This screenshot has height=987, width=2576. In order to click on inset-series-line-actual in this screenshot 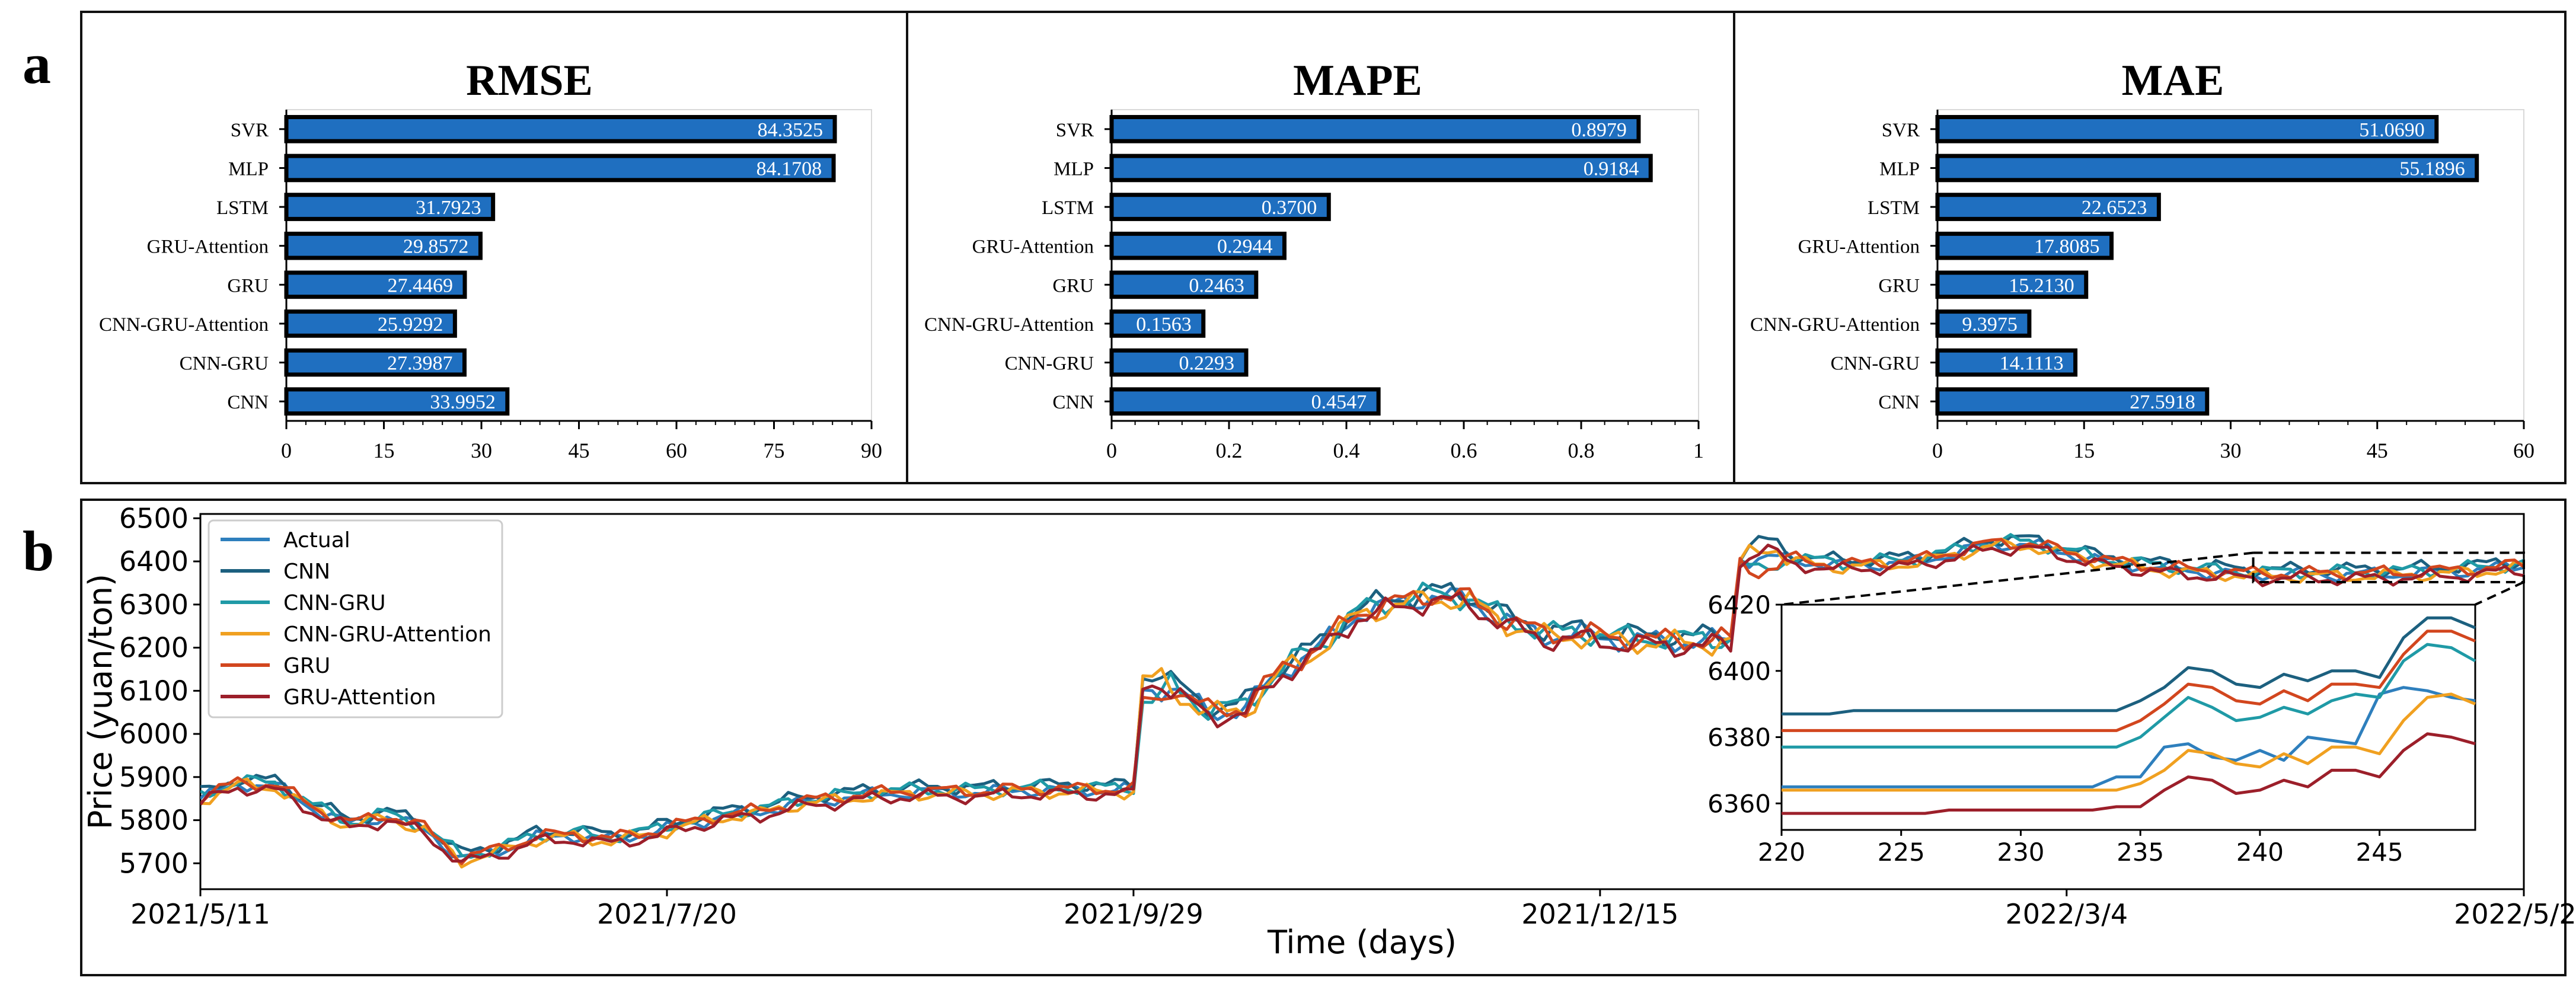, I will do `click(2129, 737)`.